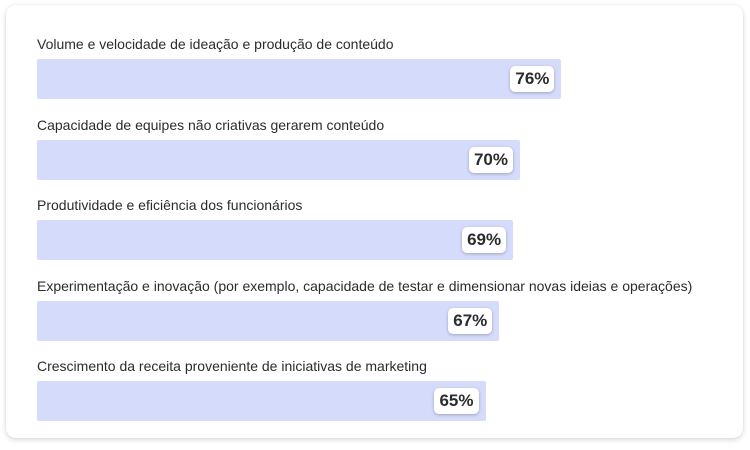  Describe the element at coordinates (268, 320) in the screenshot. I see `bar: 67%` at that location.